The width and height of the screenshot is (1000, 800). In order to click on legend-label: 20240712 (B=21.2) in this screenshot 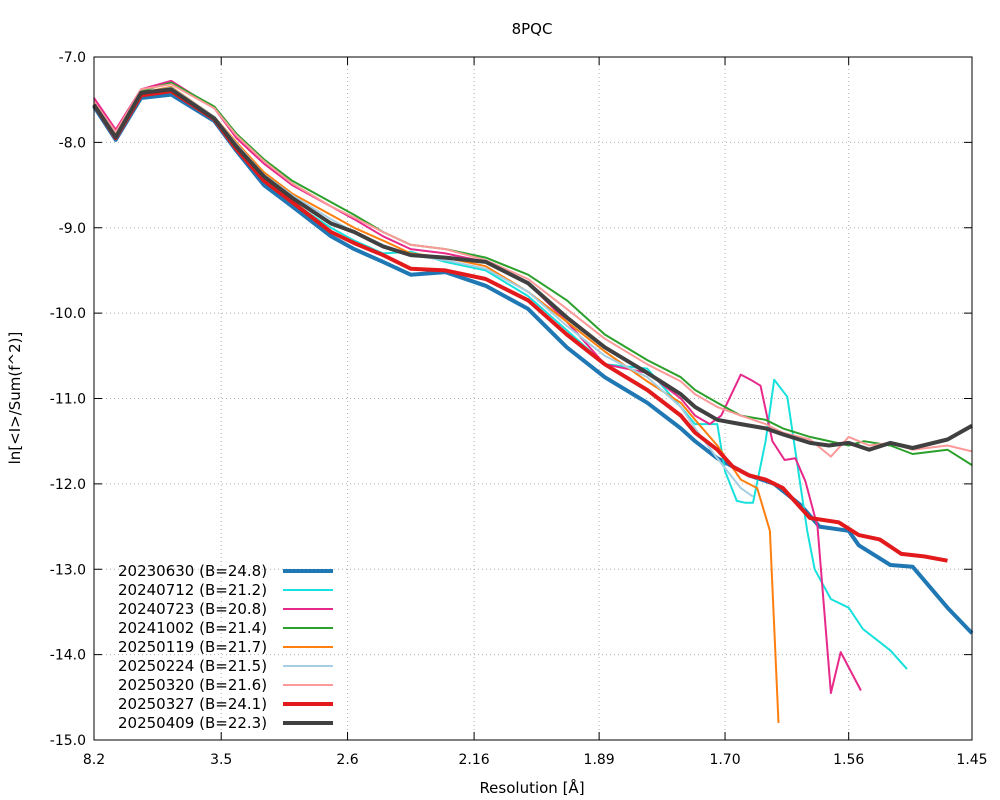, I will do `click(192, 590)`.